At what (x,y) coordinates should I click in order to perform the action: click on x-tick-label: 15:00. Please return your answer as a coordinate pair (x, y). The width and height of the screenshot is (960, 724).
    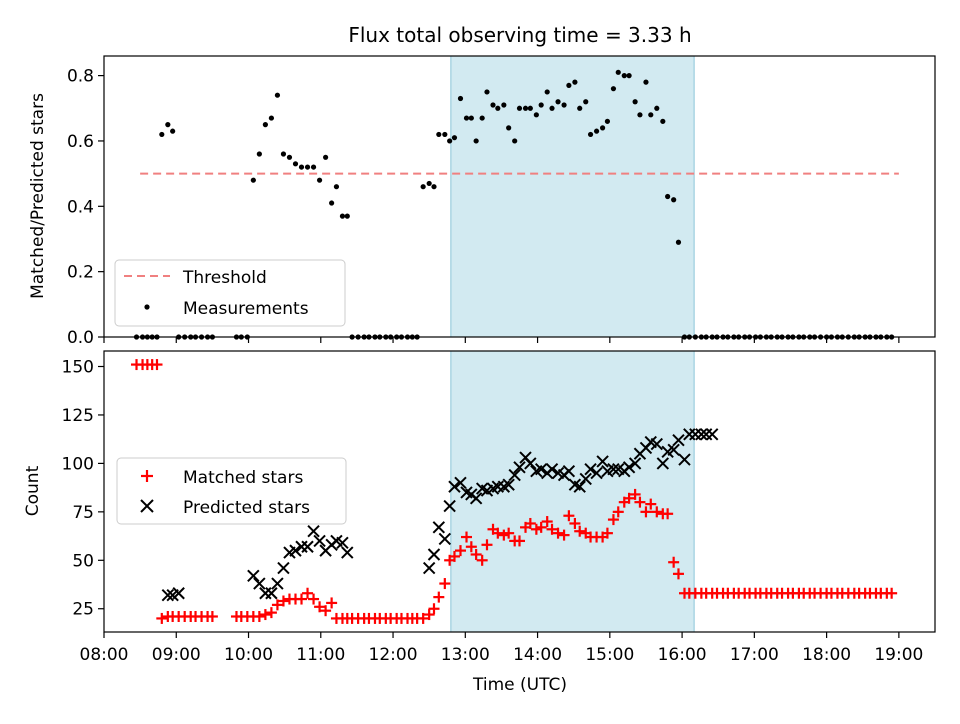
    Looking at the image, I should click on (609, 655).